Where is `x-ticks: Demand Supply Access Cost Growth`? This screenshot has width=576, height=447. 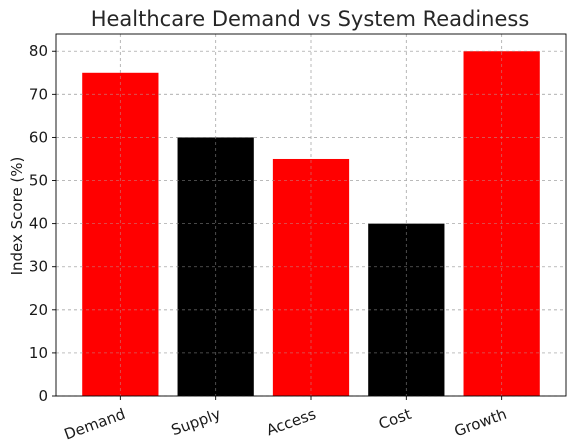 x-ticks: Demand Supply Access Cost Growth is located at coordinates (285, 420).